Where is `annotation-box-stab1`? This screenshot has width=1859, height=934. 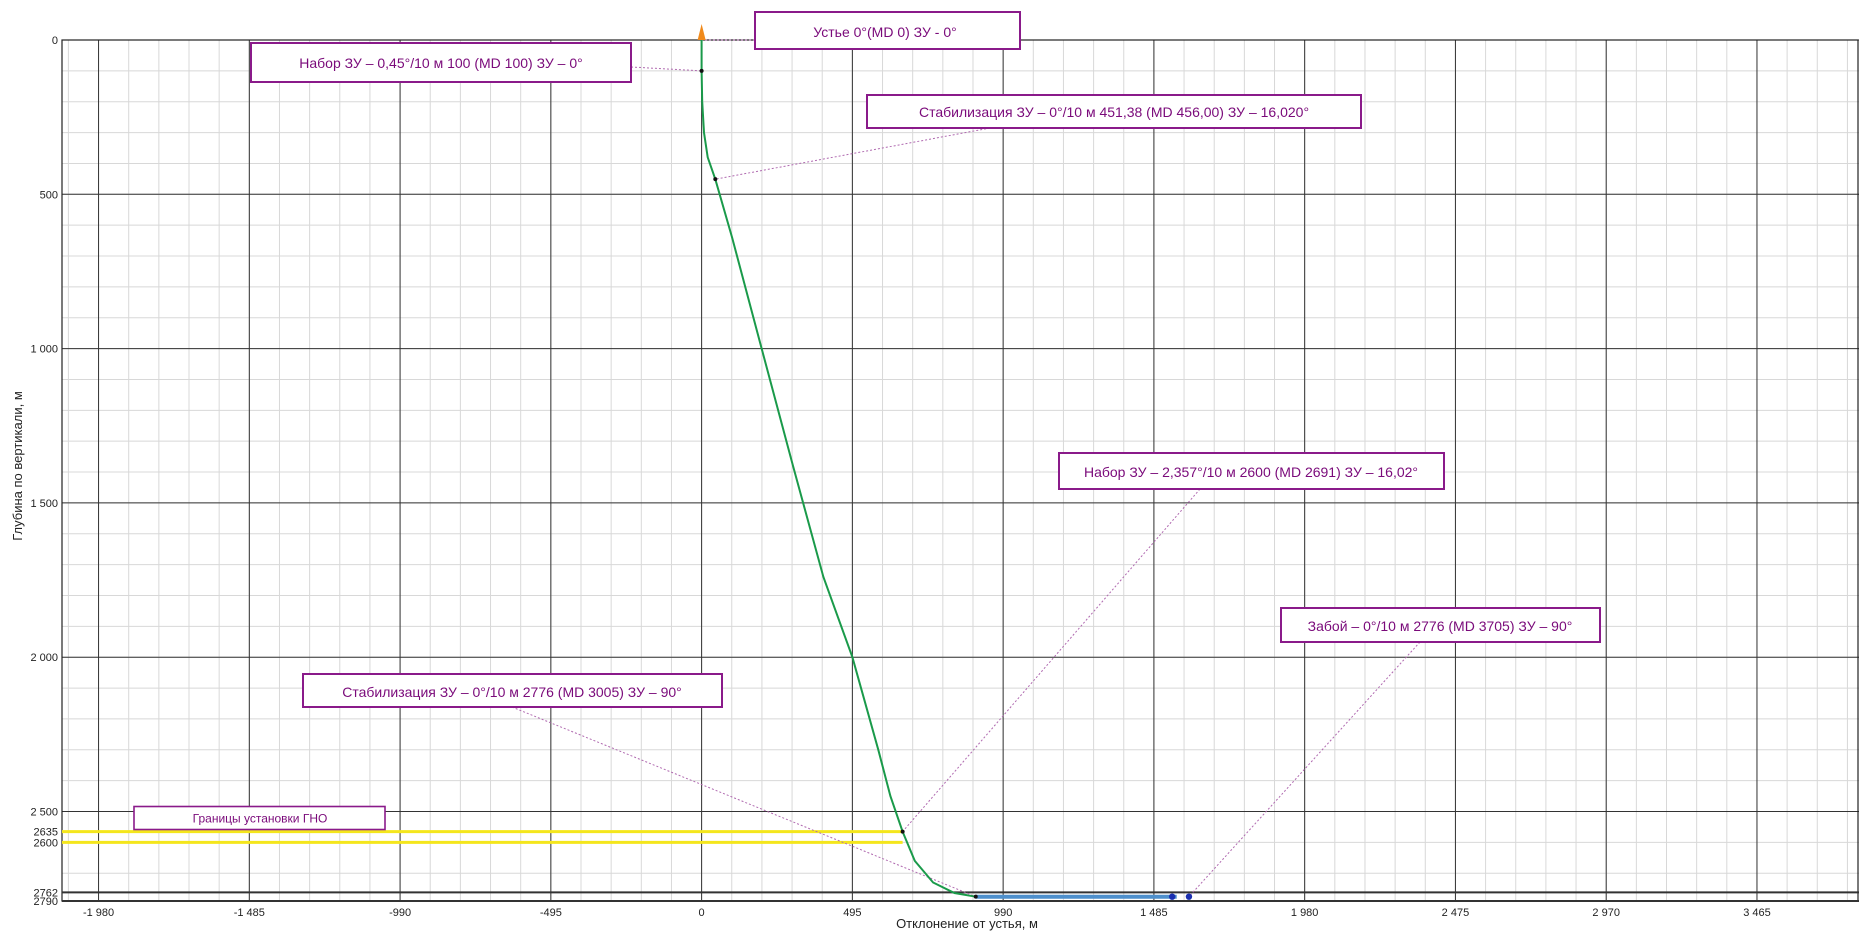 annotation-box-stab1 is located at coordinates (1114, 111).